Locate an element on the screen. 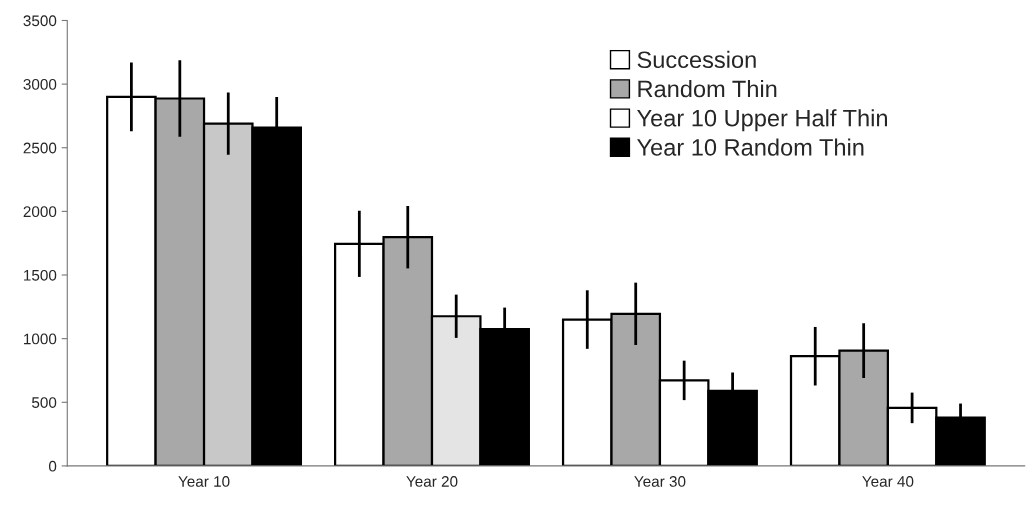 This screenshot has width=1035, height=512. x-tick-label: Year 30 is located at coordinates (660, 481).